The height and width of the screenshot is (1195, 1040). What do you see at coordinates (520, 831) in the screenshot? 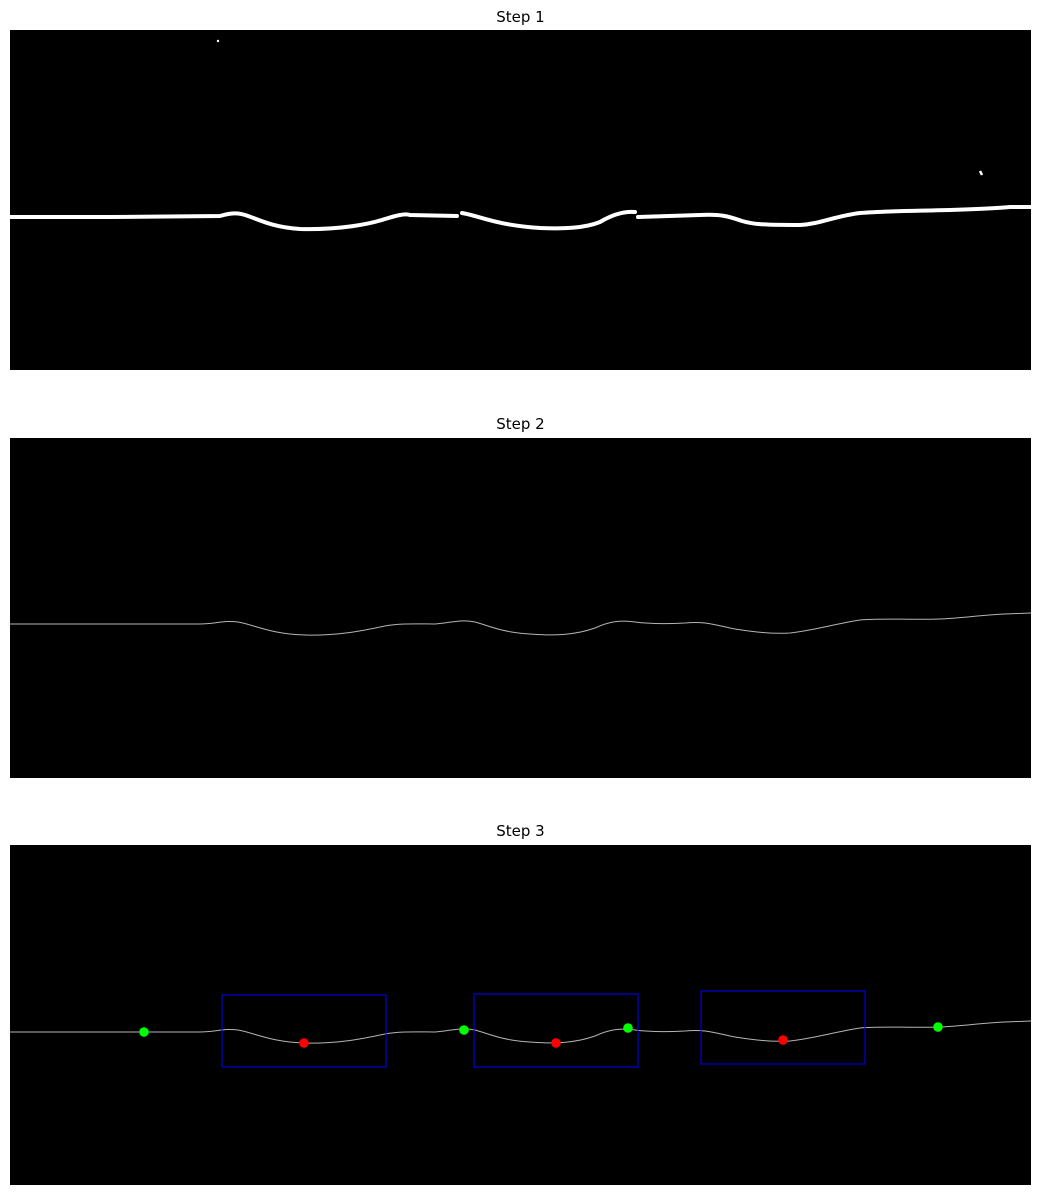
I see `panel-3-title: Step 3` at bounding box center [520, 831].